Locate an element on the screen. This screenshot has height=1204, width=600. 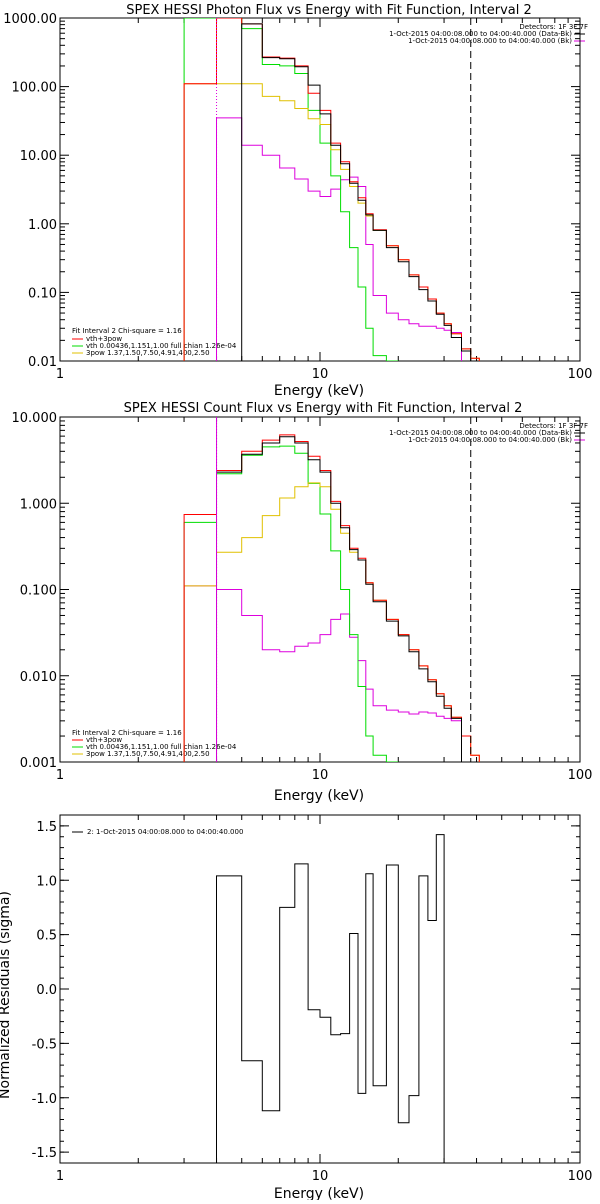
photon-x-tick-label: 1 is located at coordinates (60, 374).